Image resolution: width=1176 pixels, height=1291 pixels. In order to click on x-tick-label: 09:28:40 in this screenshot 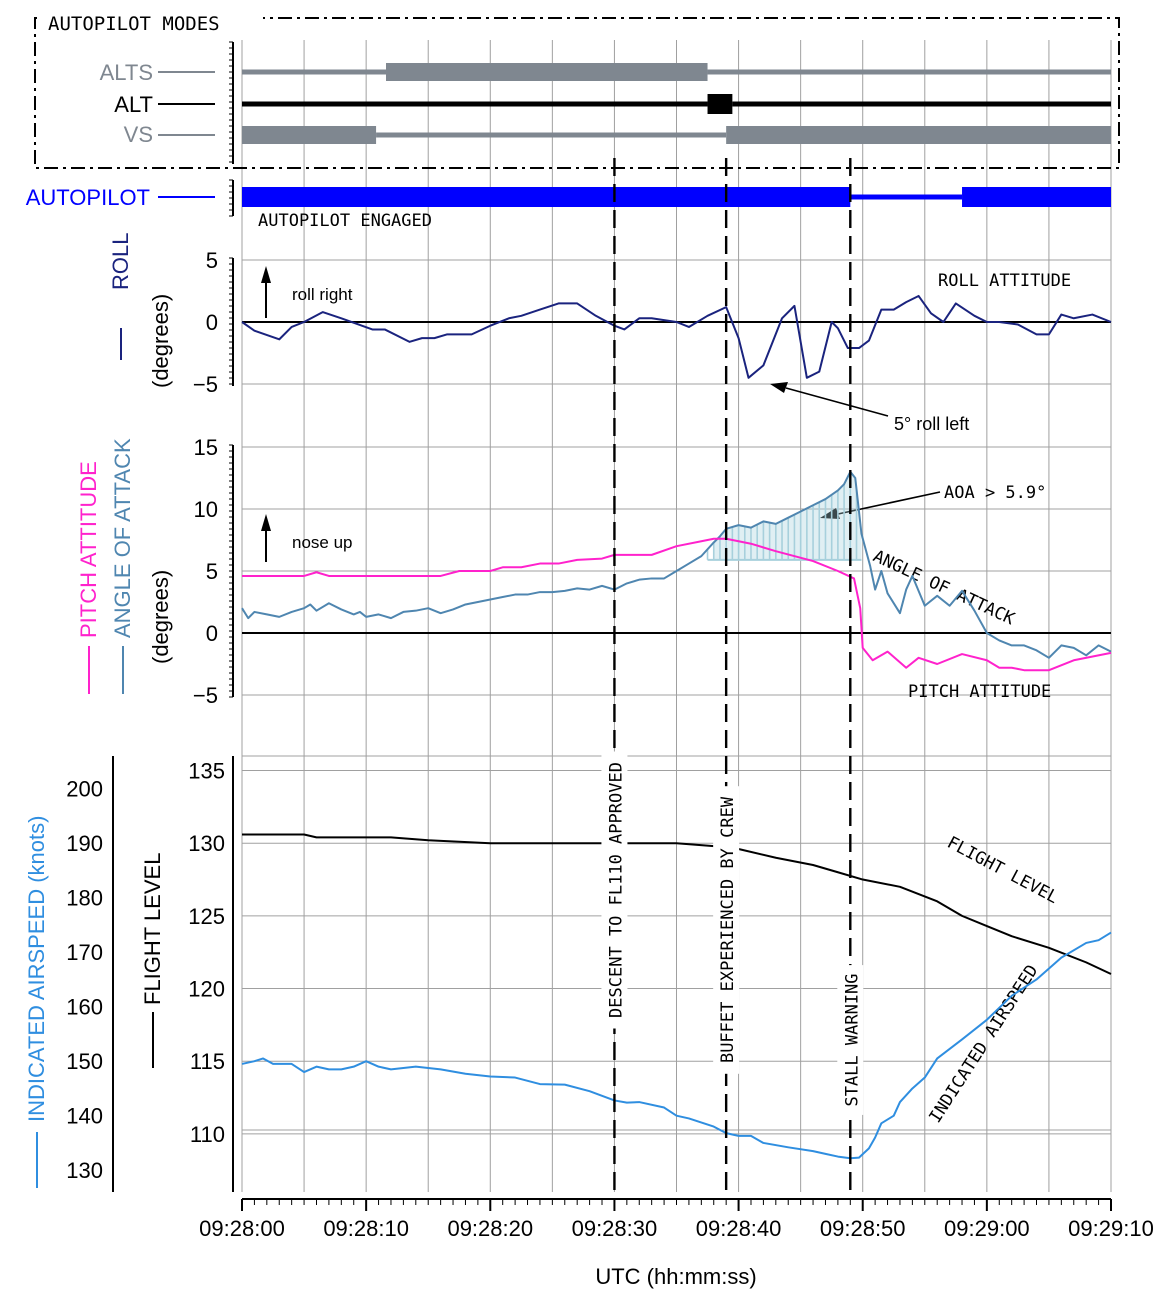, I will do `click(739, 1228)`.